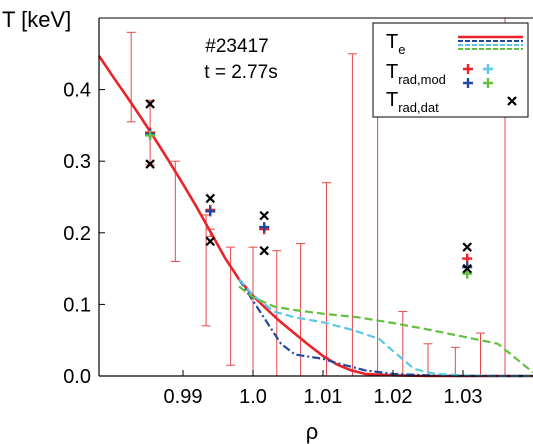  I want to click on legend-label-trad-dat: Trad,dat, so click(412, 102).